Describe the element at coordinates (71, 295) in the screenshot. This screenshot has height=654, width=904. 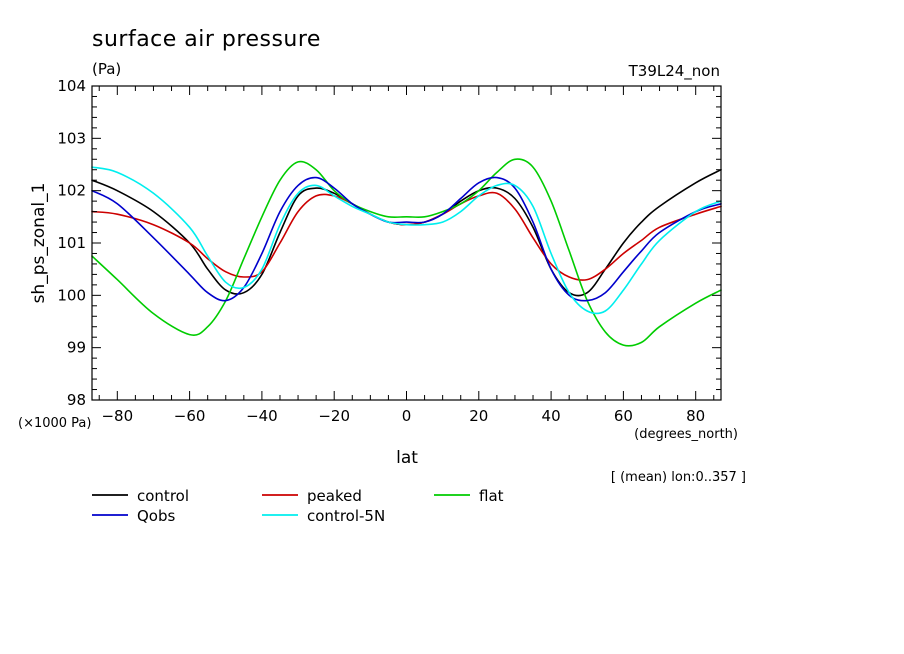
I see `y-tick-label: 100` at that location.